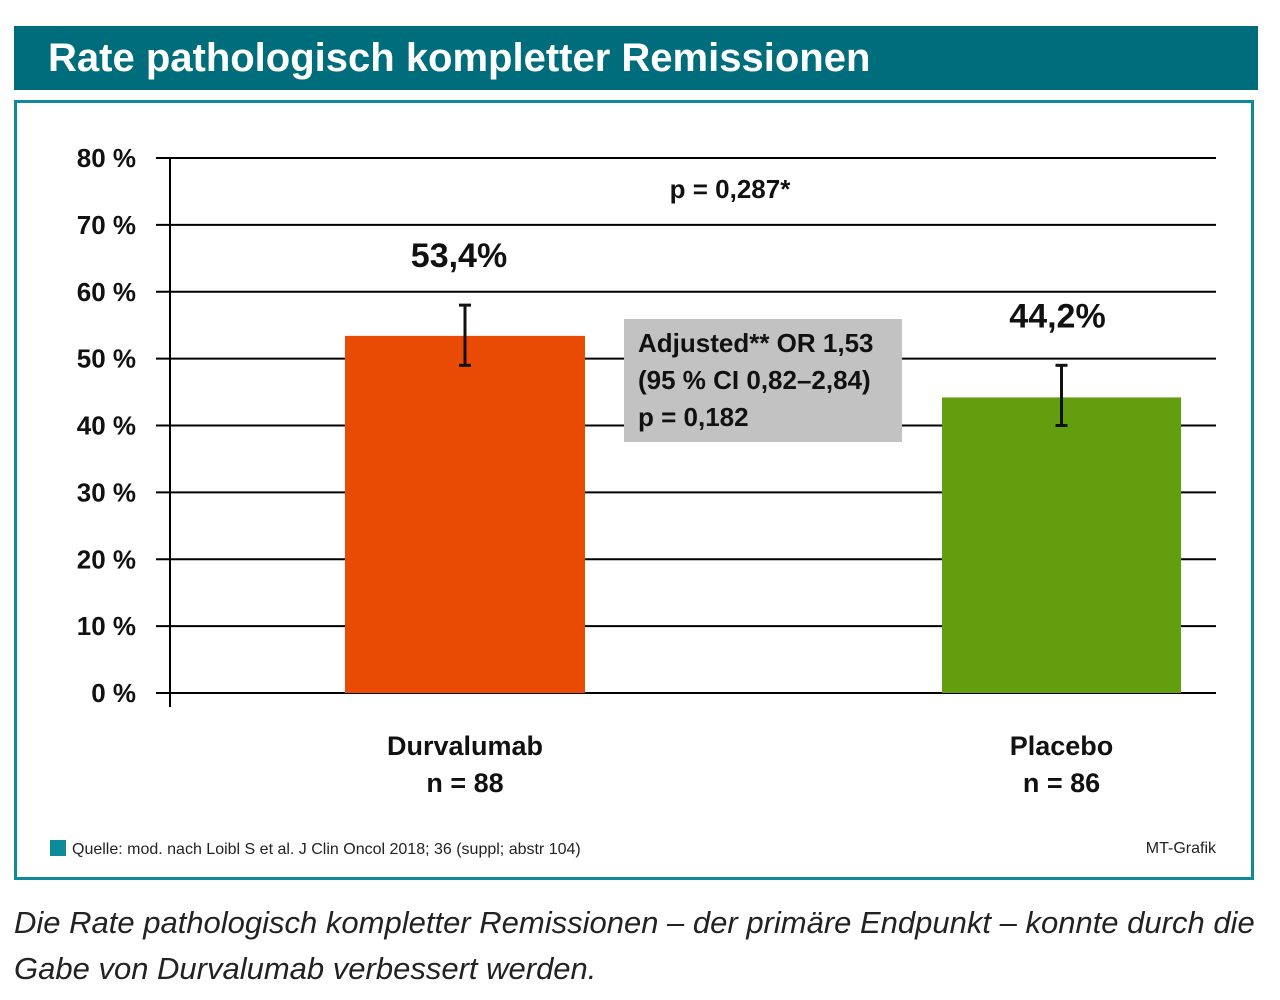  What do you see at coordinates (459, 58) in the screenshot?
I see `chart-title: Rate pathologisch kompletter Remissionen` at bounding box center [459, 58].